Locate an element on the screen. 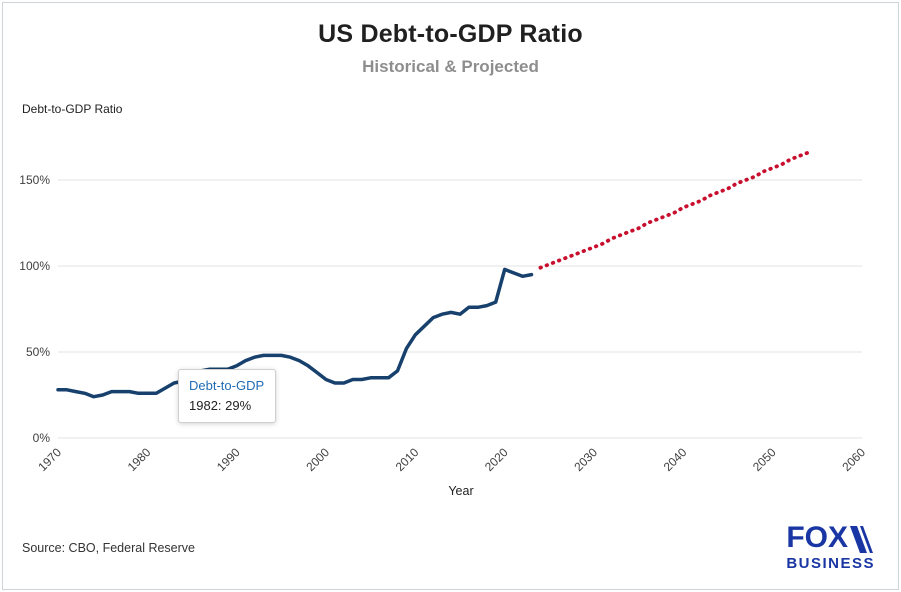 The height and width of the screenshot is (592, 901). series-projected-line is located at coordinates (674, 210).